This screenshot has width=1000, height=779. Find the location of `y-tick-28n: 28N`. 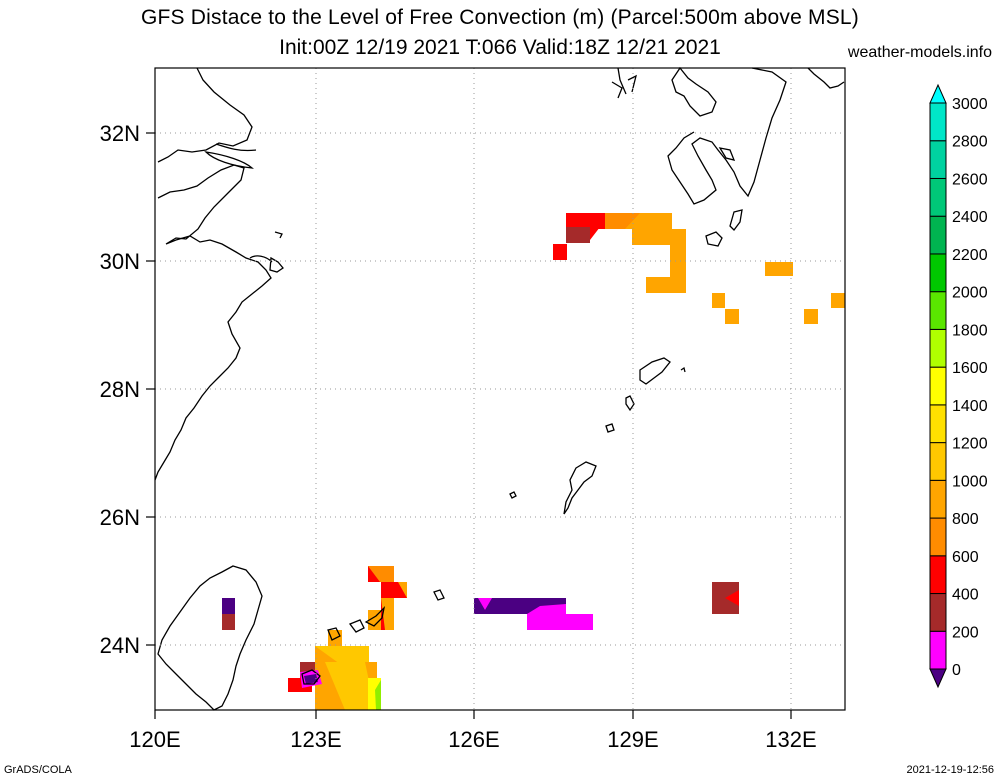

y-tick-28n: 28N is located at coordinates (120, 389).